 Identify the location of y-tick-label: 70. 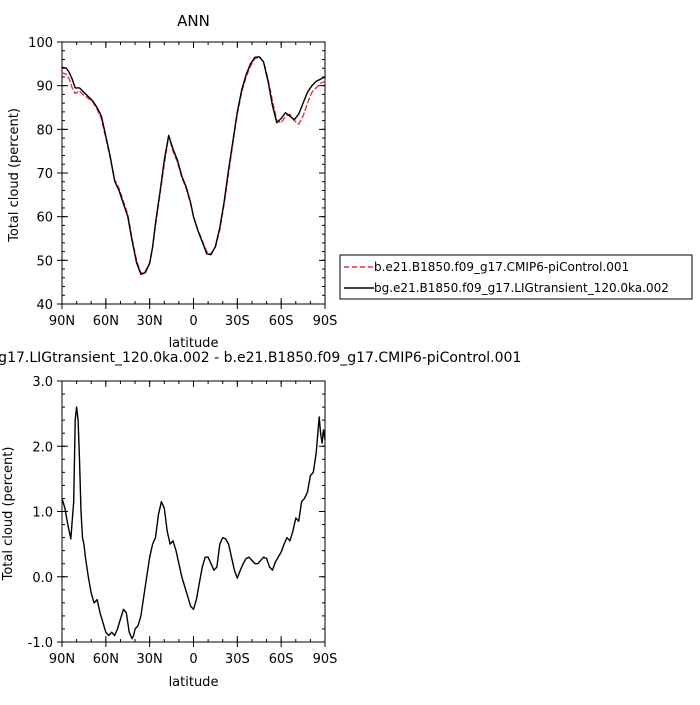
(44, 174).